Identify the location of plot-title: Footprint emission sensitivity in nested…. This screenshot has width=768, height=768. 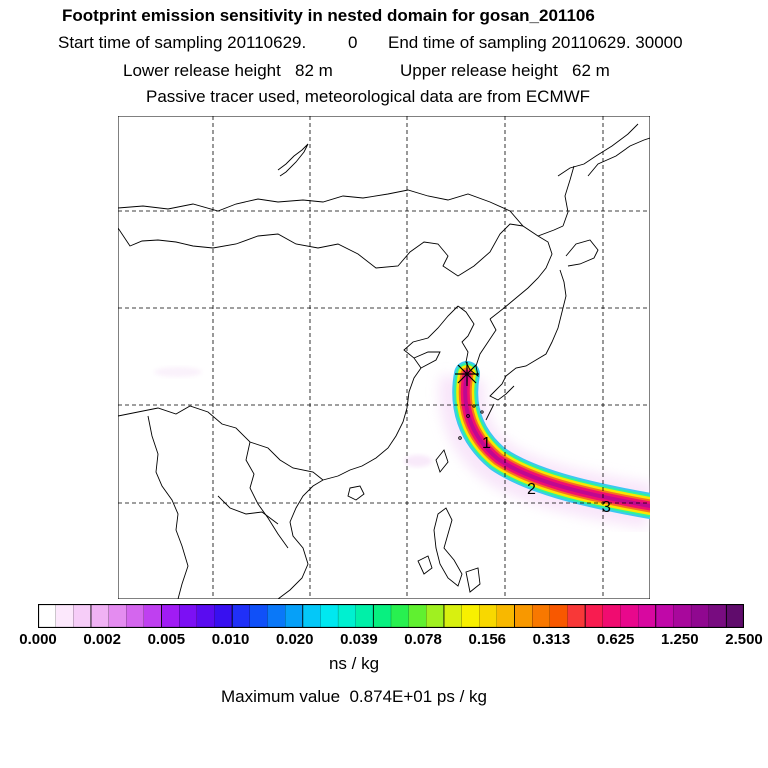
(328, 15).